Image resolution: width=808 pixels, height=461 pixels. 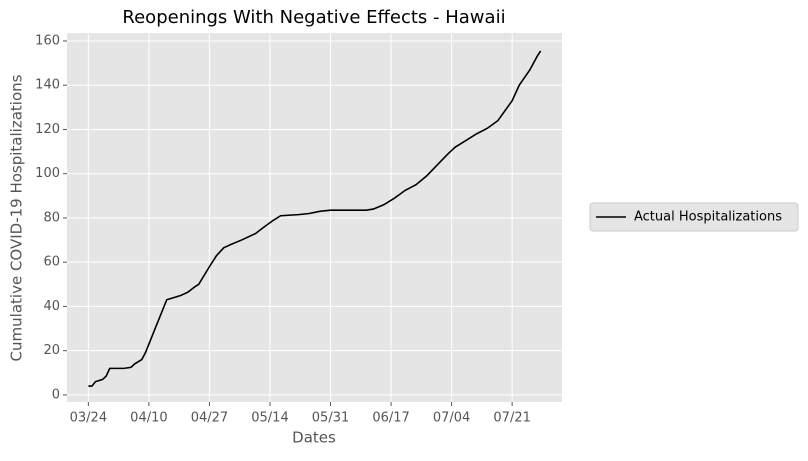 What do you see at coordinates (47, 173) in the screenshot?
I see `y-tick-label: 100` at bounding box center [47, 173].